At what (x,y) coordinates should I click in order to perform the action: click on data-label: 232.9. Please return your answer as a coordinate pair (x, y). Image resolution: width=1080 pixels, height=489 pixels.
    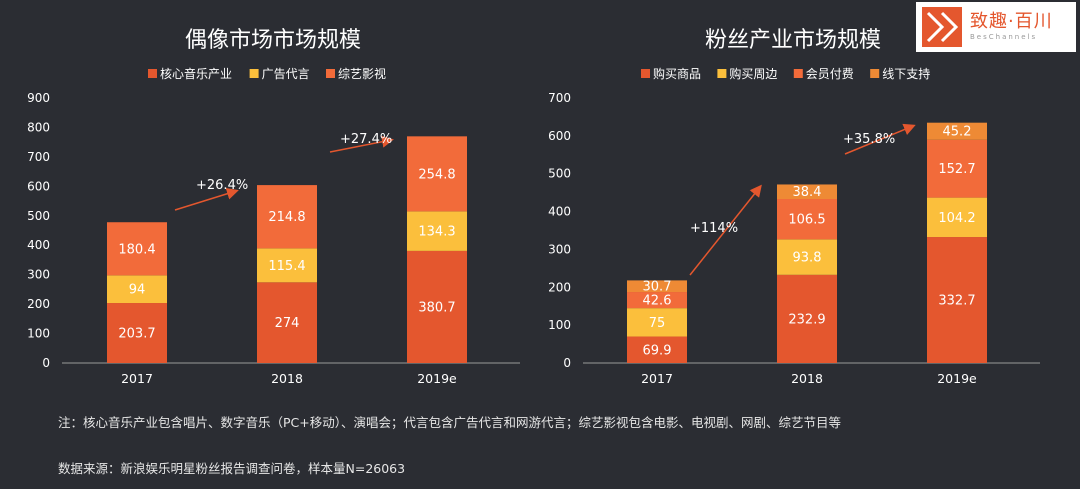
    Looking at the image, I should click on (806, 319).